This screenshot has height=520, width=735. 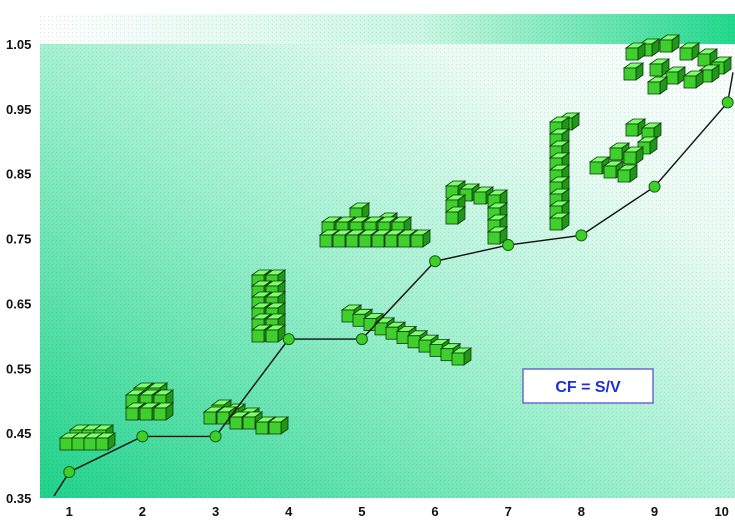 I want to click on formula-text: CF = S/V, so click(x=588, y=387).